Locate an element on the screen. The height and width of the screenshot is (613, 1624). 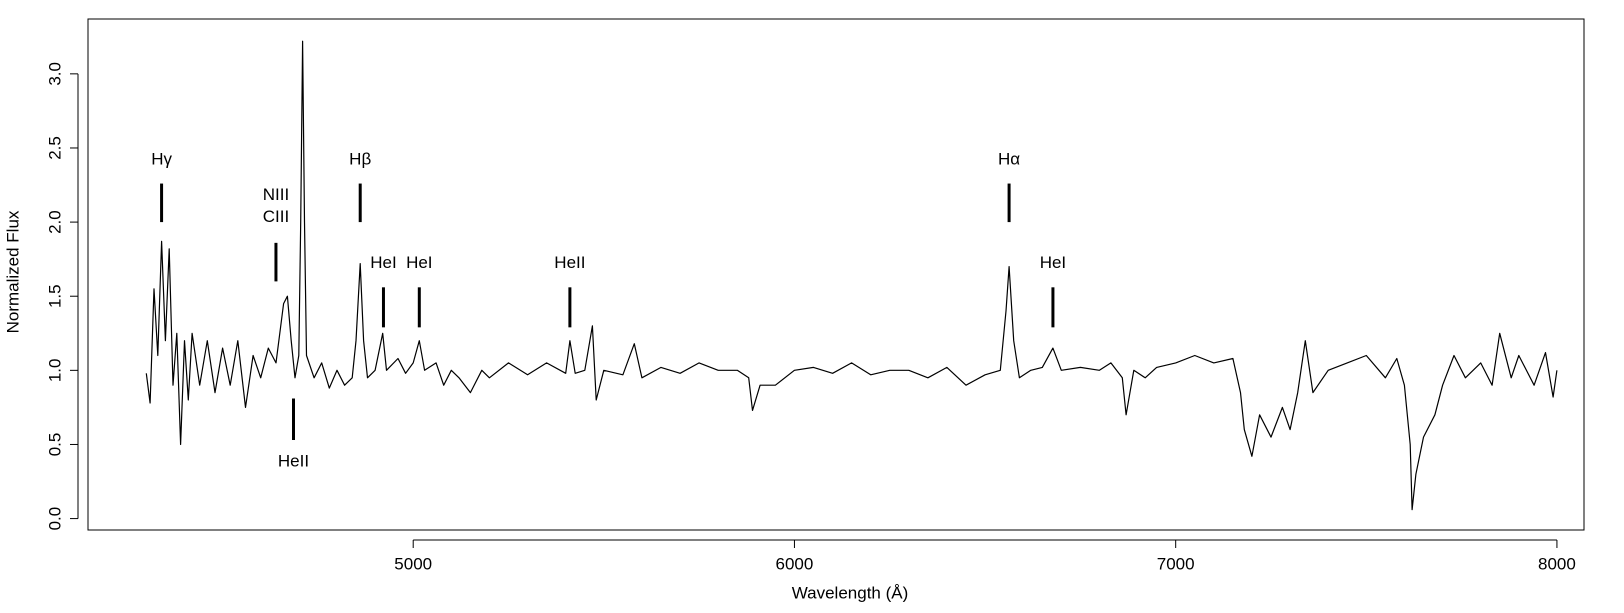
y-tick-label: 1.5 is located at coordinates (54, 296).